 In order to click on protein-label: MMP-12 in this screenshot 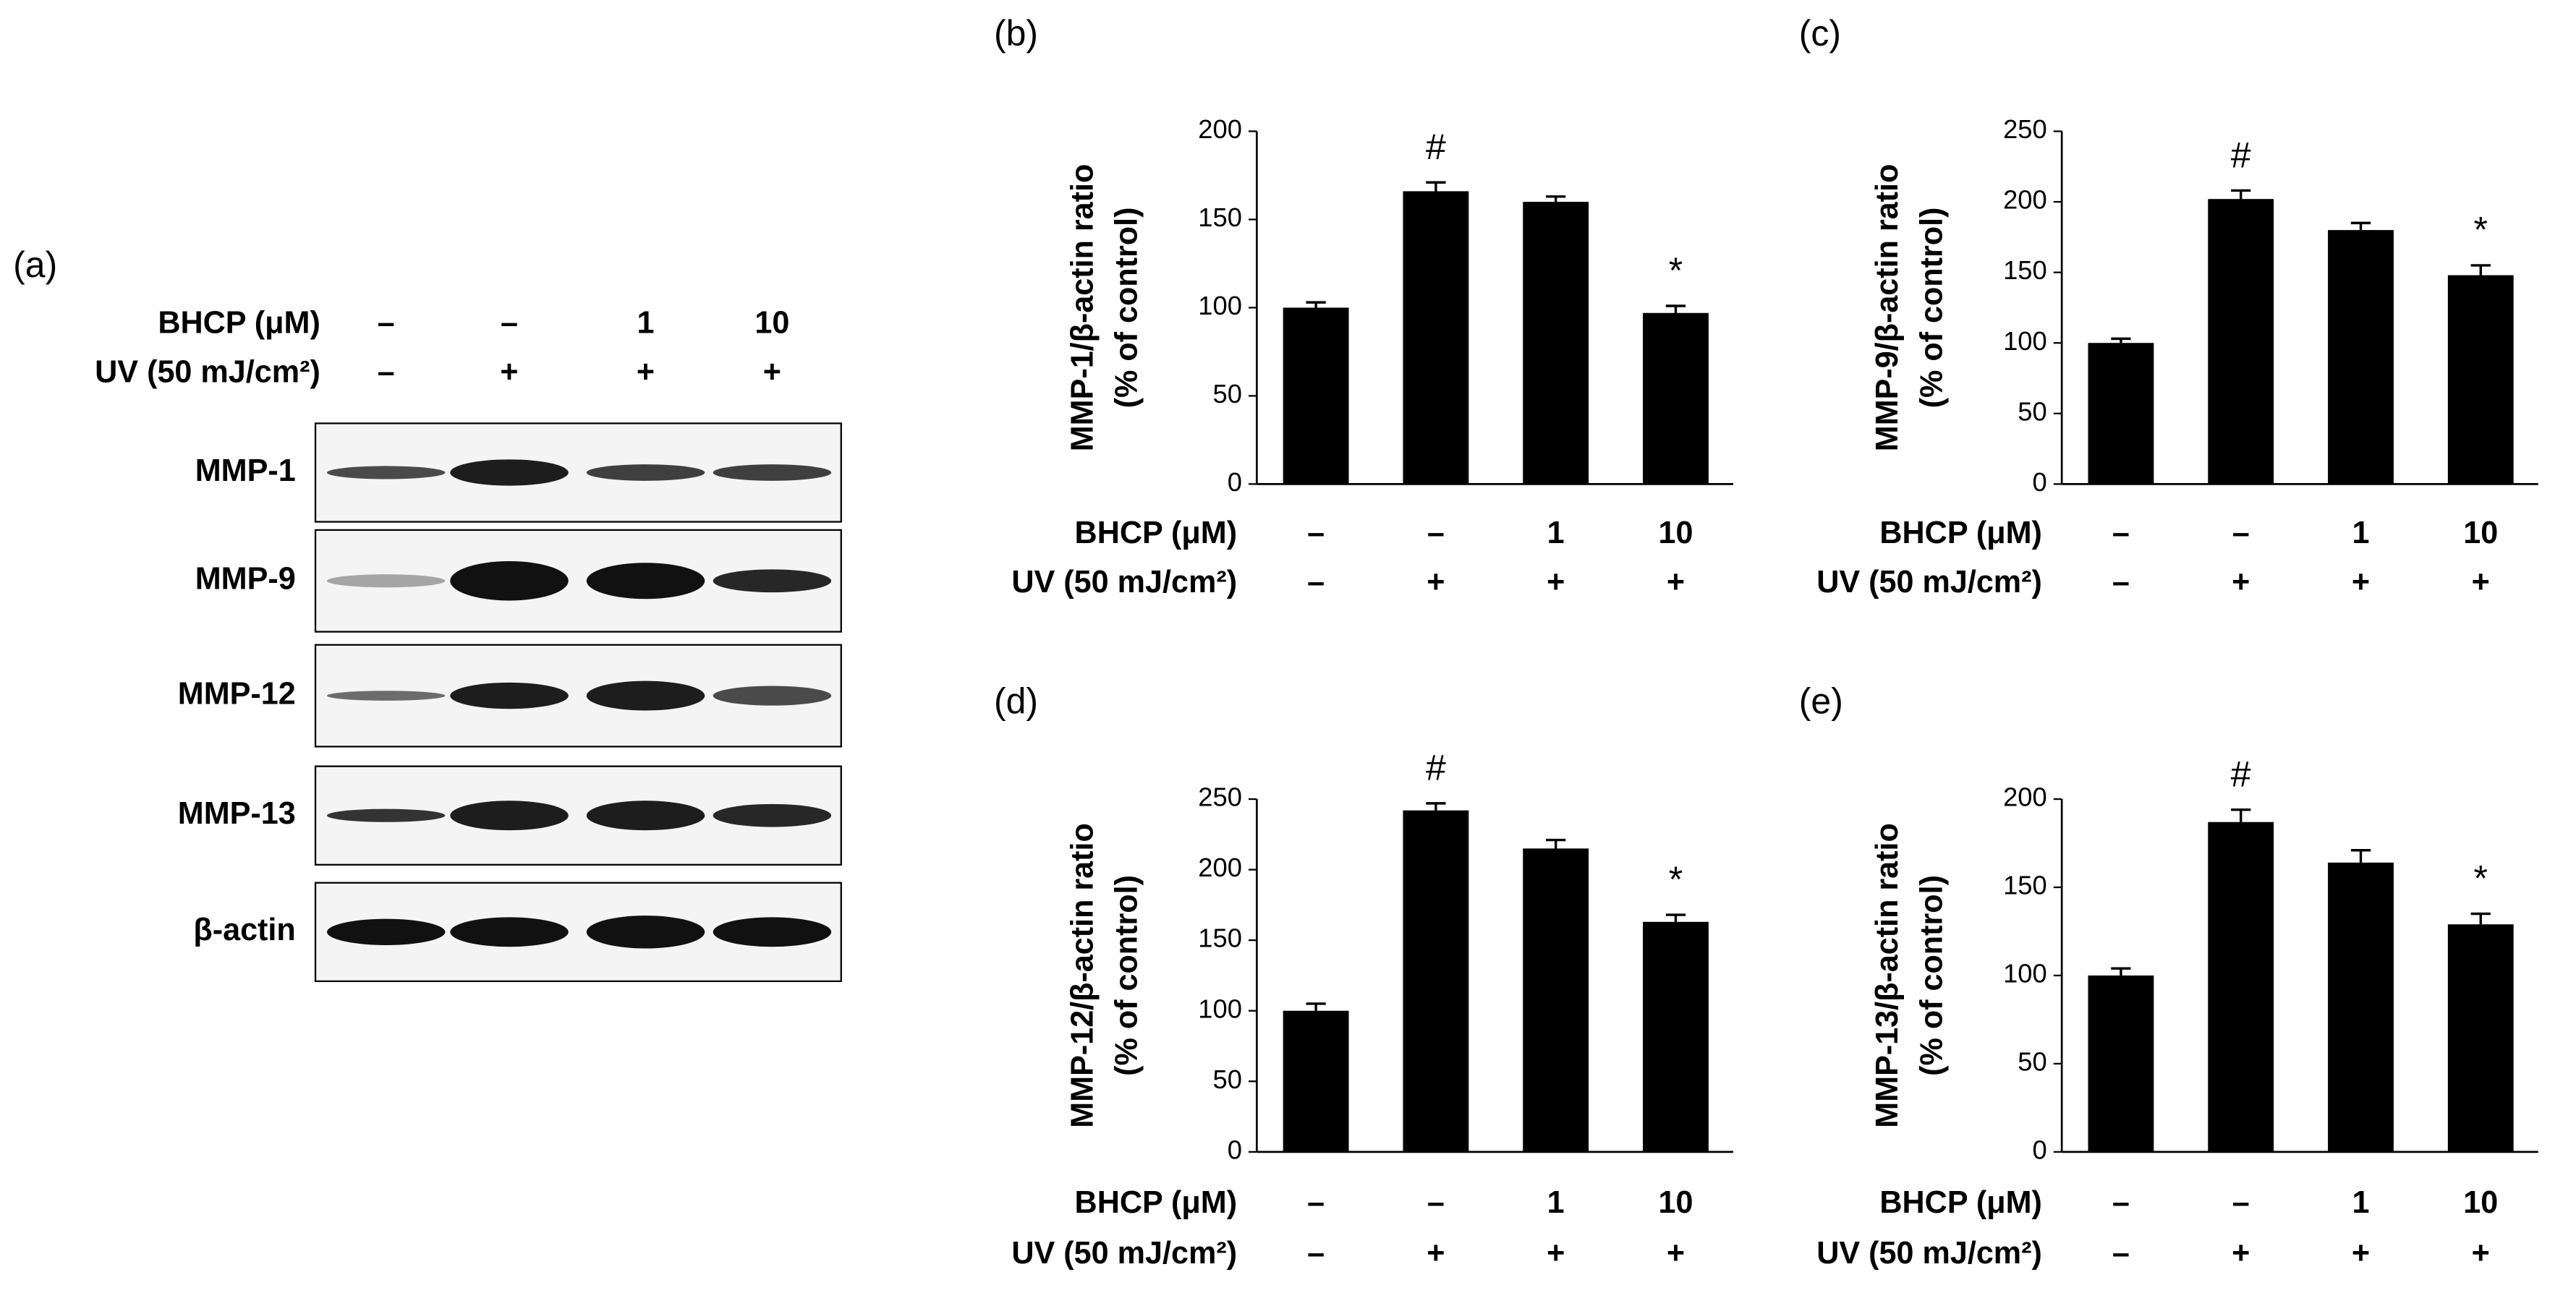, I will do `click(237, 693)`.